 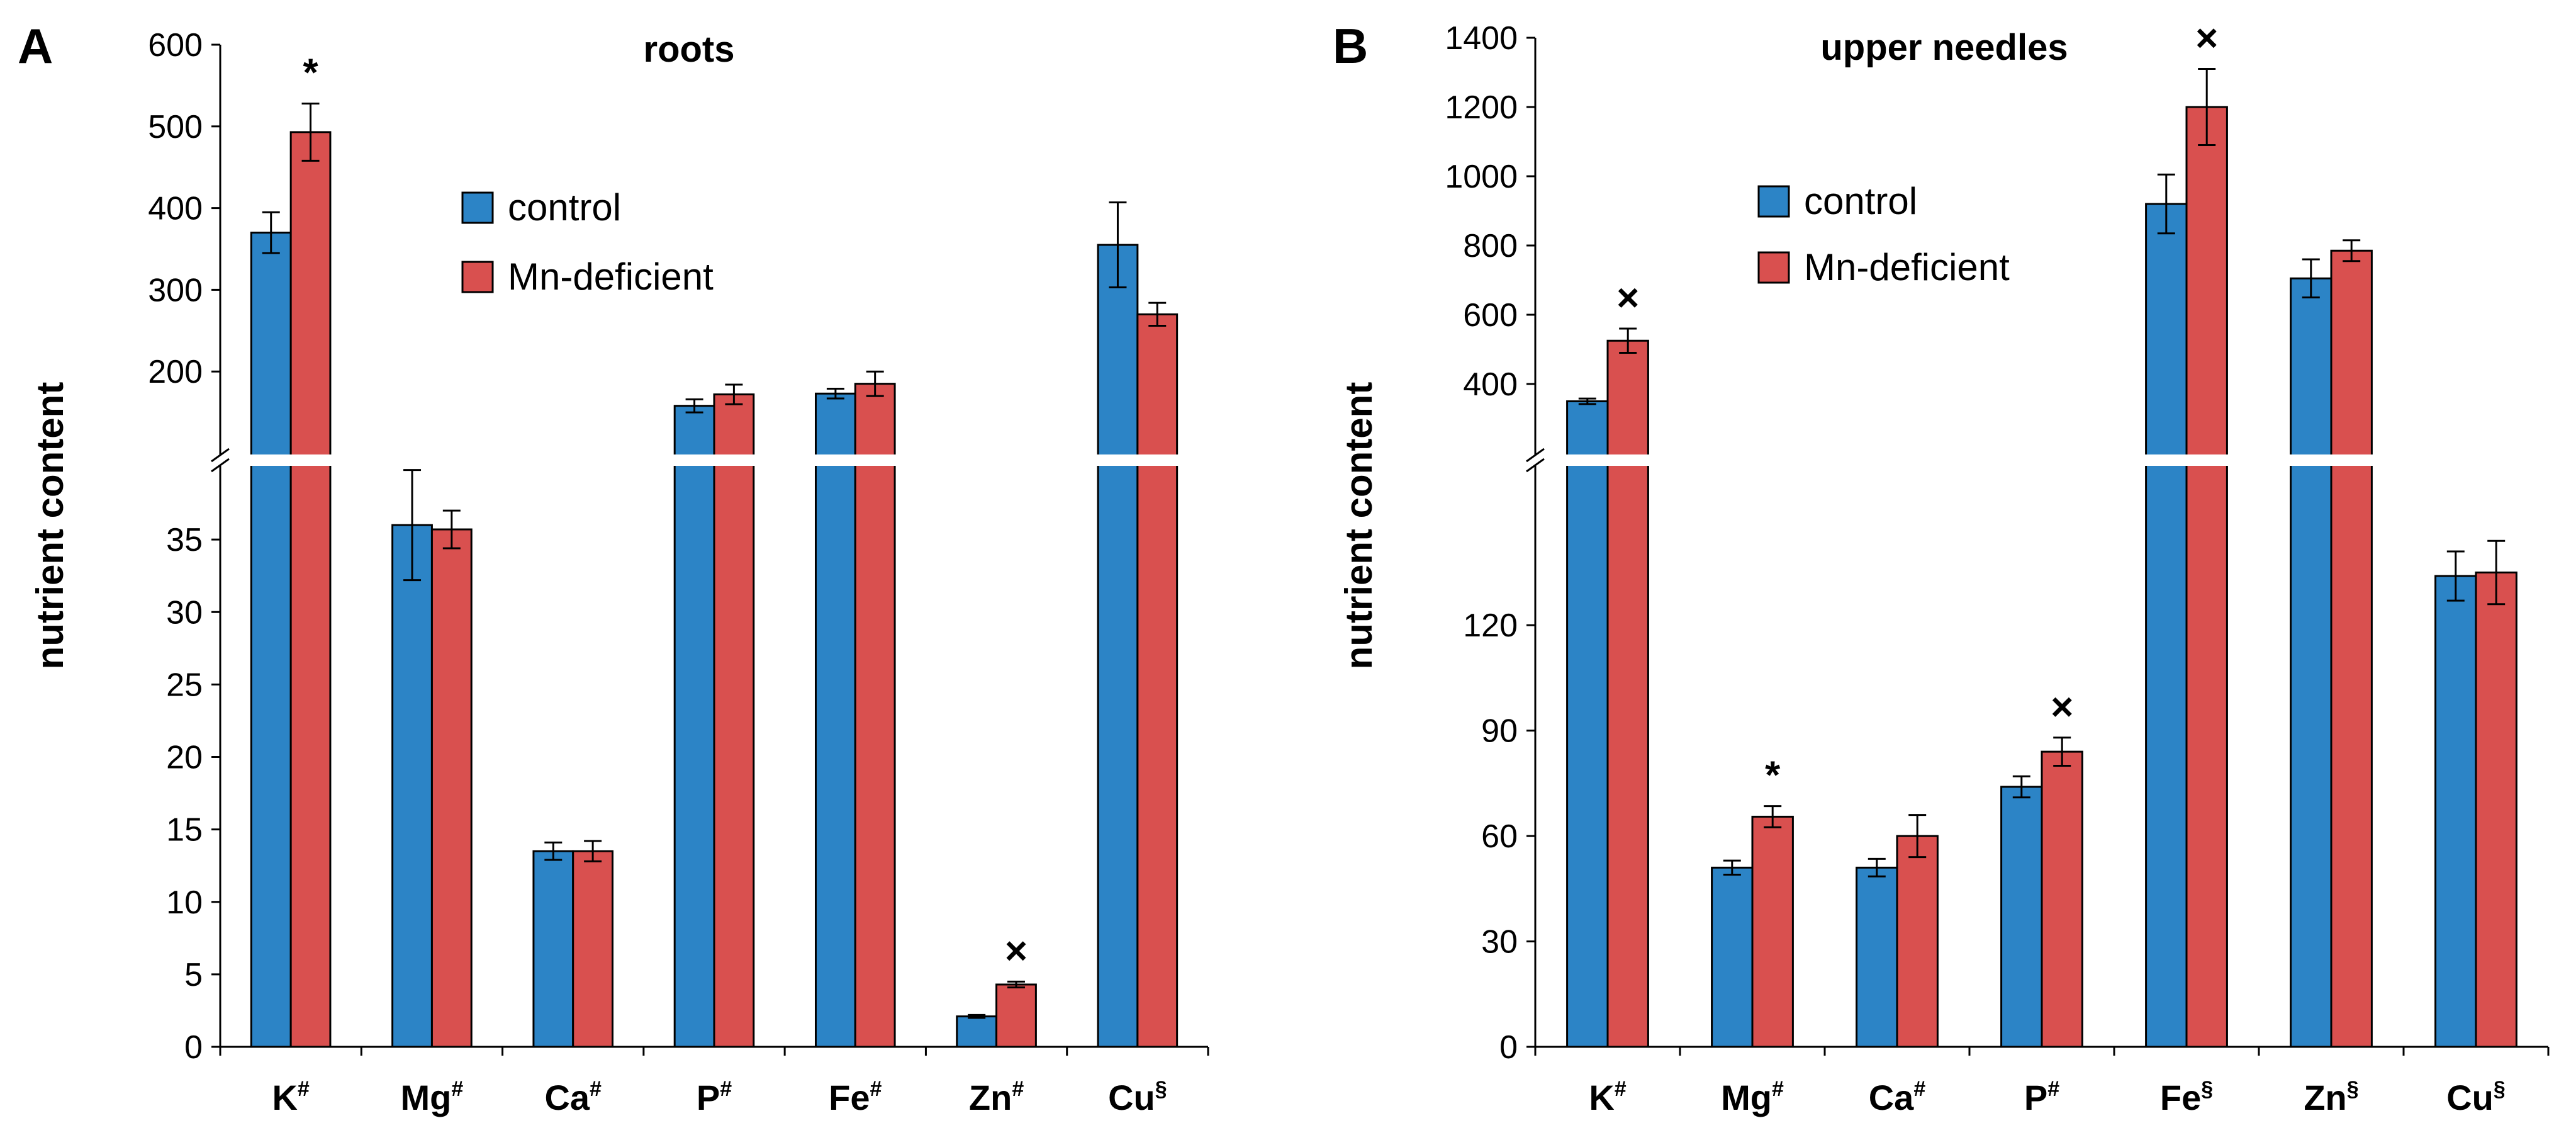 I want to click on y-tick-label: 120, so click(x=1490, y=625).